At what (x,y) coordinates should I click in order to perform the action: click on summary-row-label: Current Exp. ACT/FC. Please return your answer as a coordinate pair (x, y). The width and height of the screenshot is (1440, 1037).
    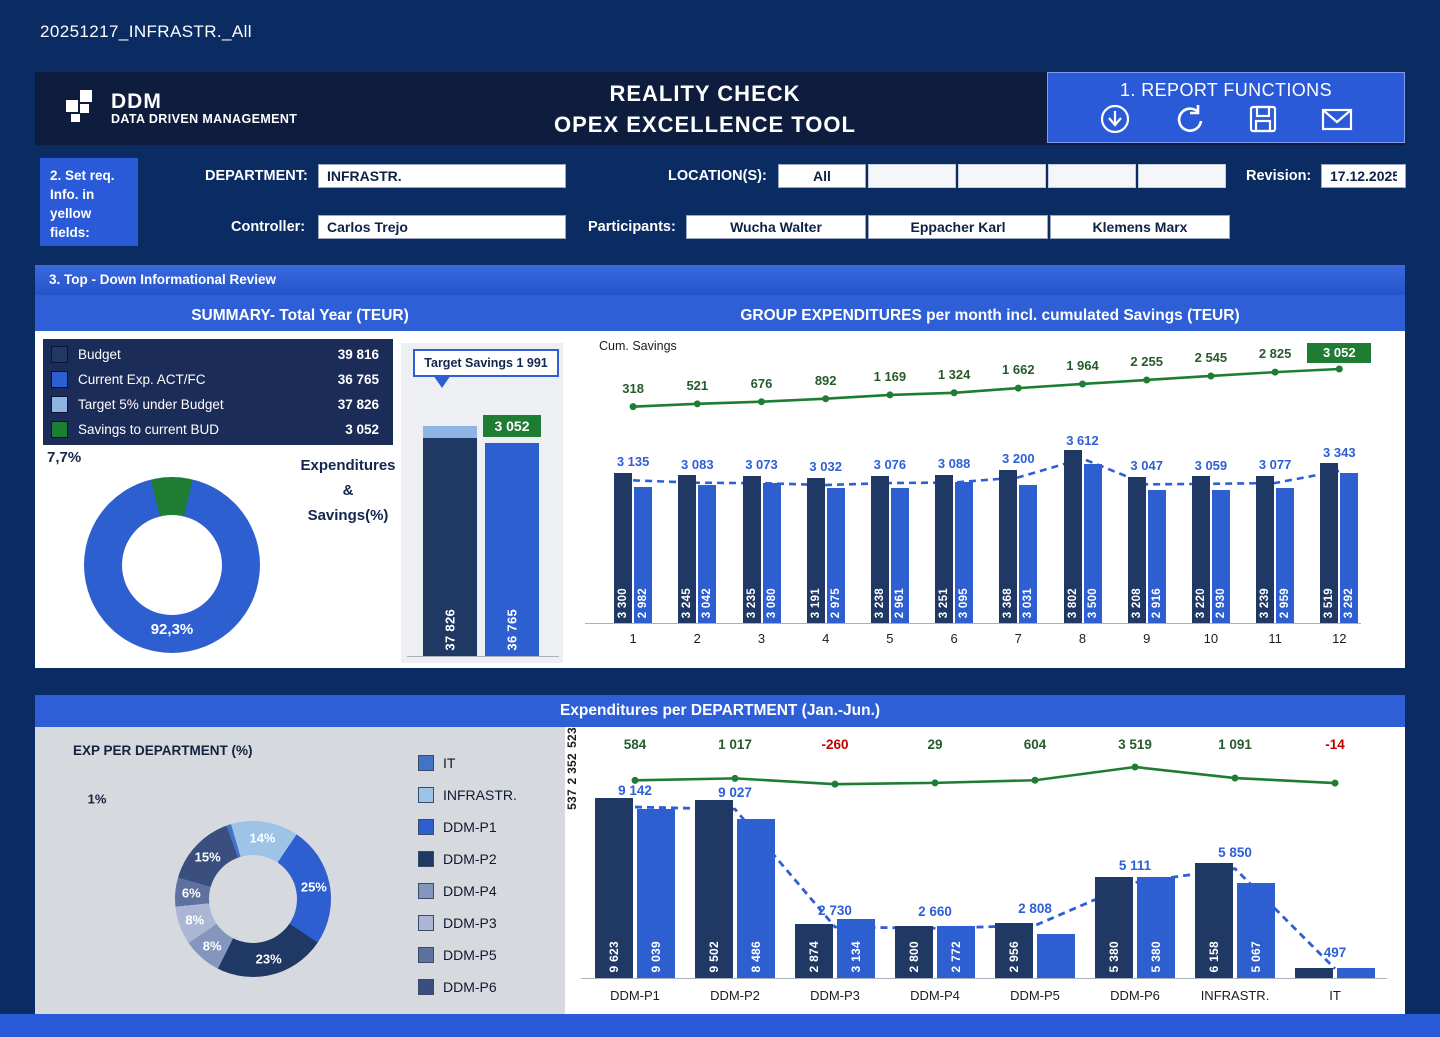
    Looking at the image, I should click on (142, 379).